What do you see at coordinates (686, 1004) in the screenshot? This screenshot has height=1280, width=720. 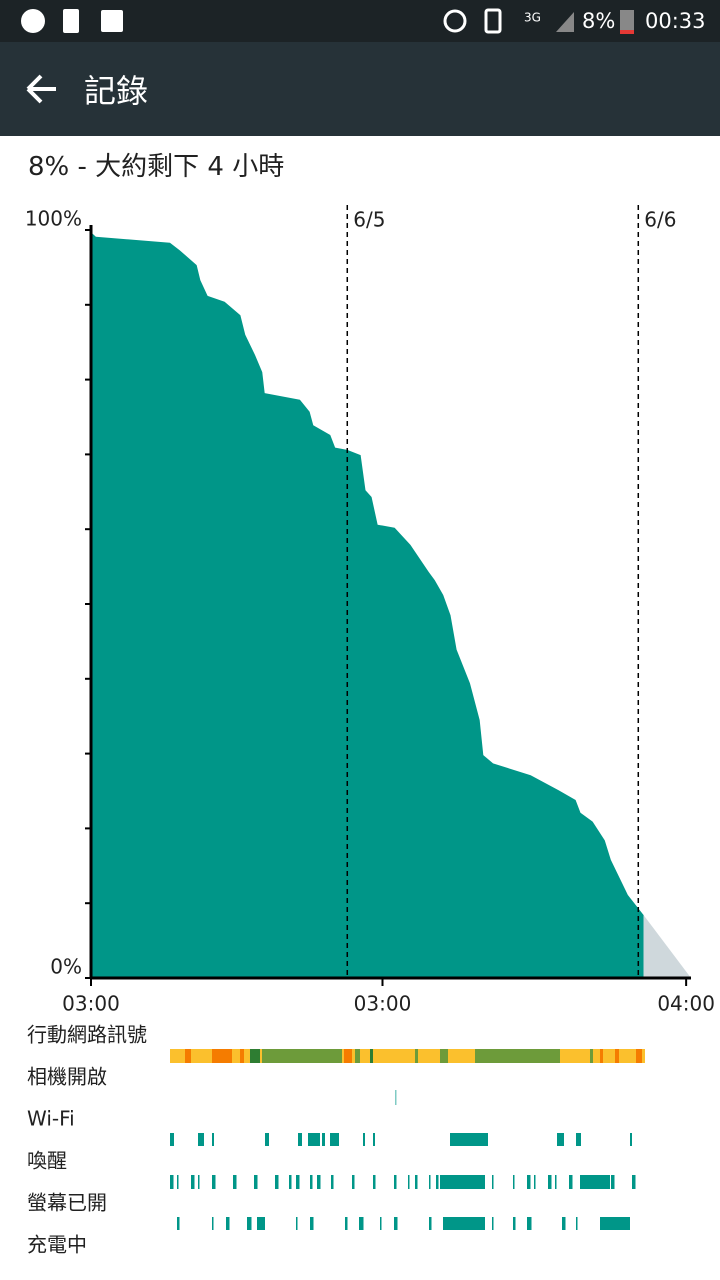 I see `x-tick-label: 04:00` at bounding box center [686, 1004].